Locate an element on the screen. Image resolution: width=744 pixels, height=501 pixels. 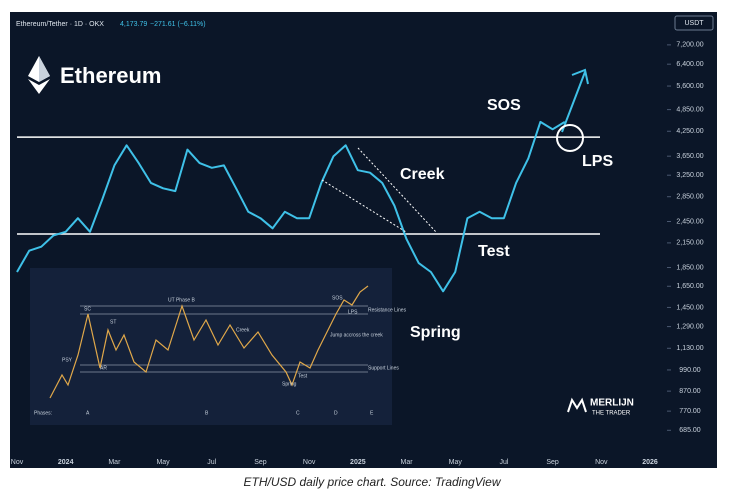
y-tick-label: 3,250.00 is located at coordinates (689, 175).